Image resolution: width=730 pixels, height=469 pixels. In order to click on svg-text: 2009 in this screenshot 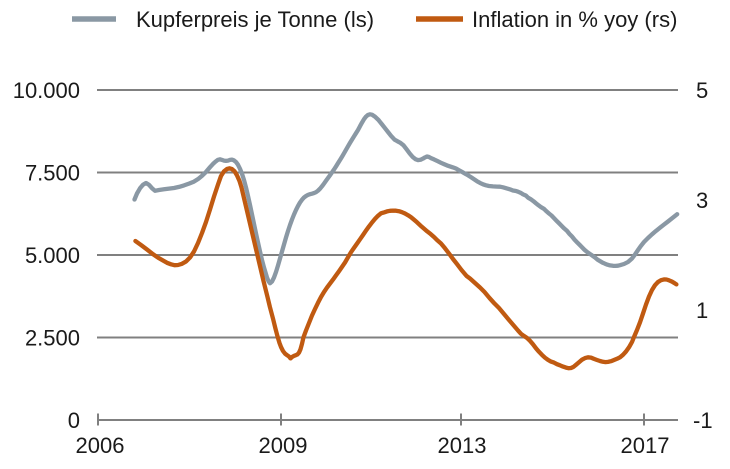, I will do `click(283, 445)`.